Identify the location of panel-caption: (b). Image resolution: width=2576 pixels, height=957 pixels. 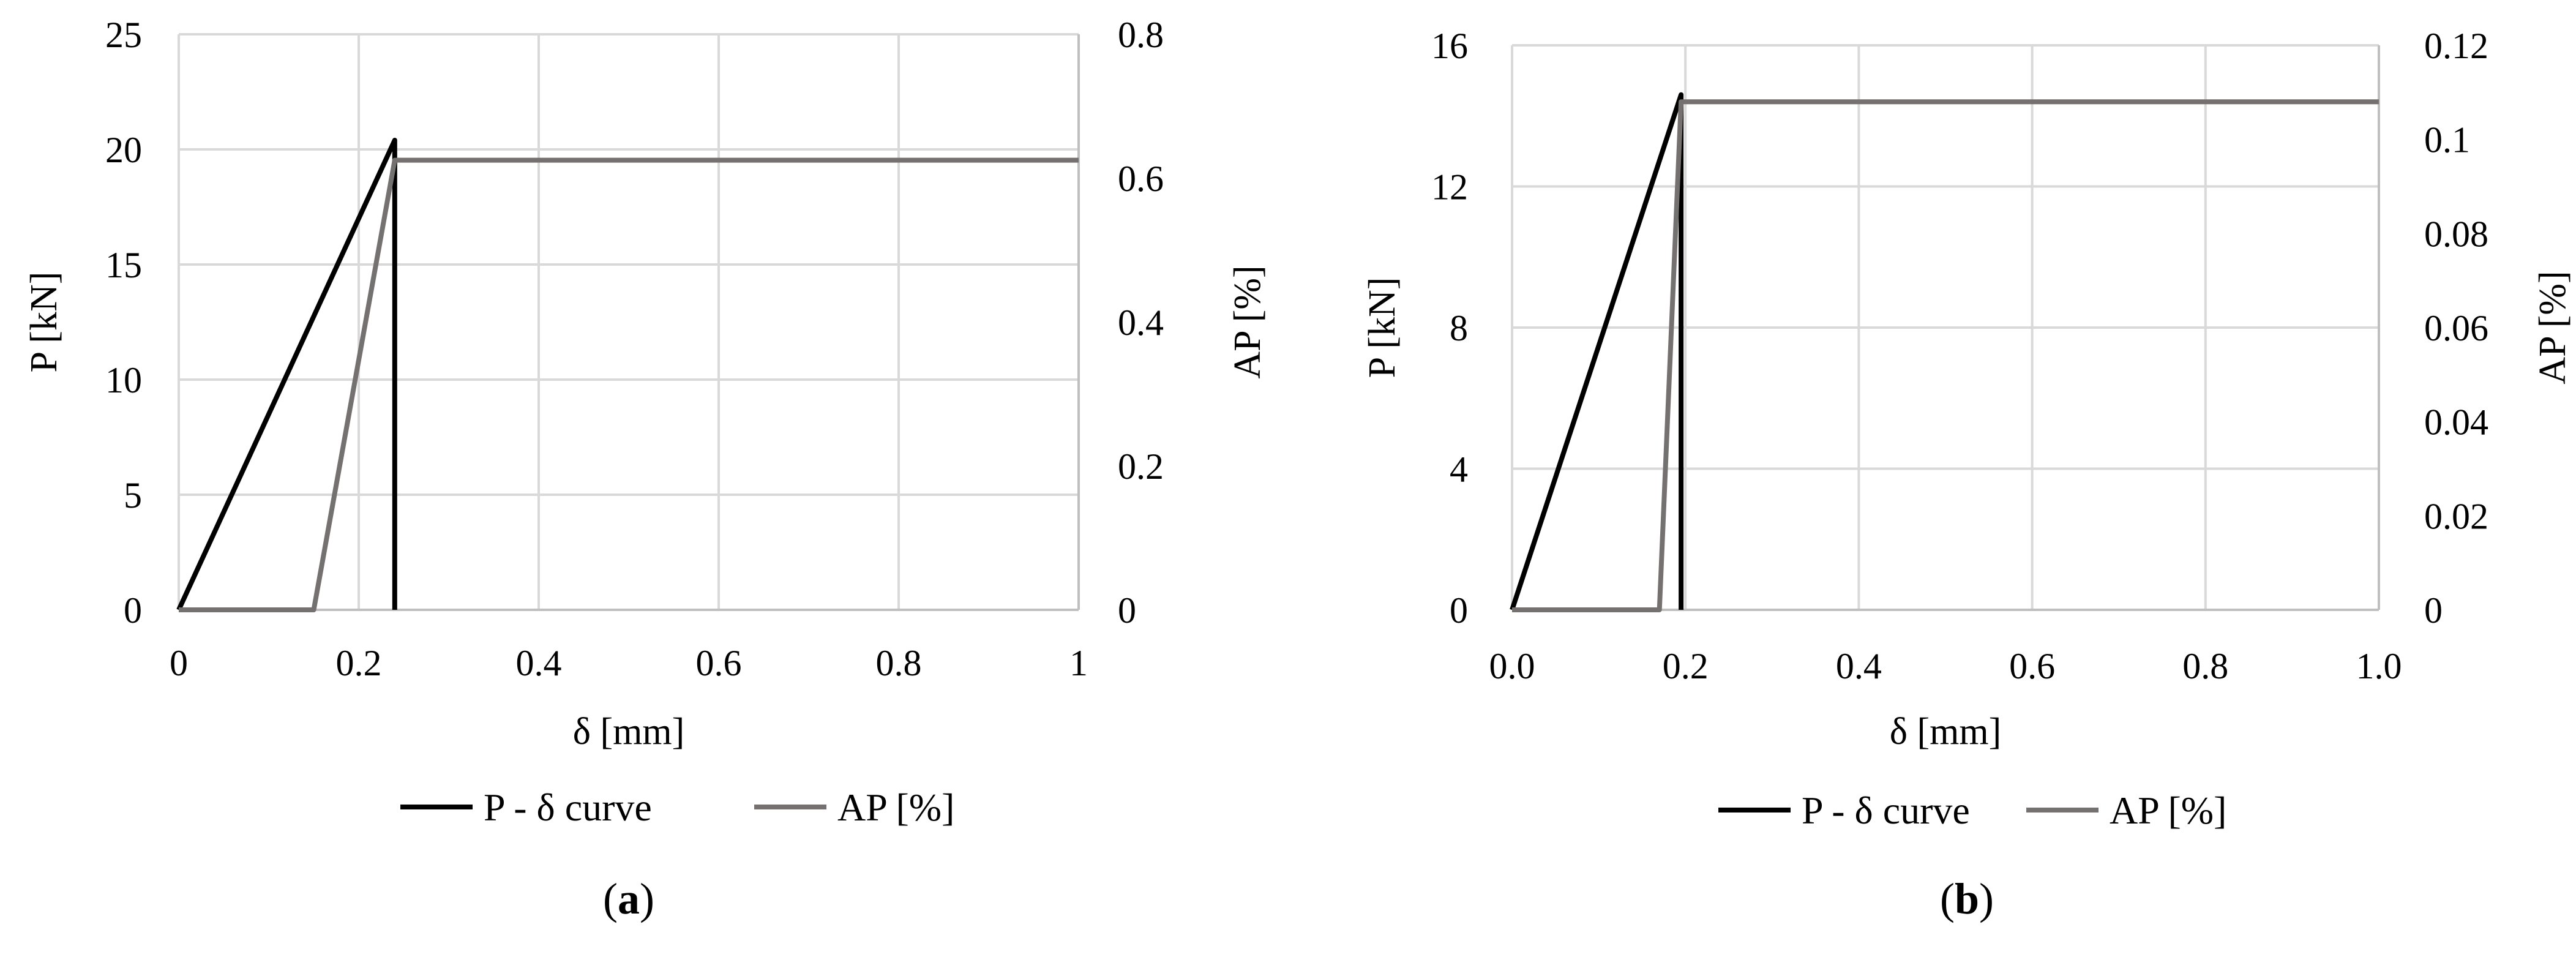
(1967, 898).